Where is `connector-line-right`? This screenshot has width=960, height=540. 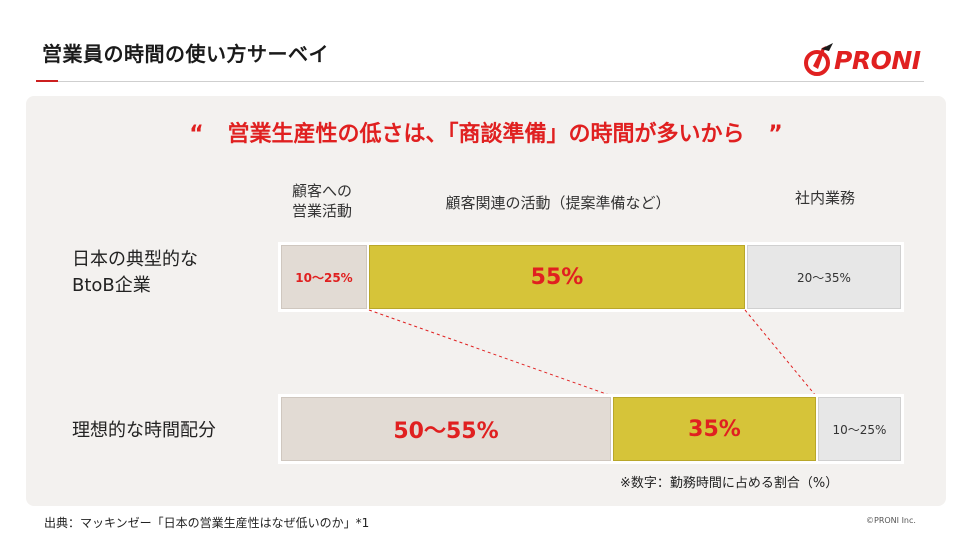
connector-line-right is located at coordinates (780, 353).